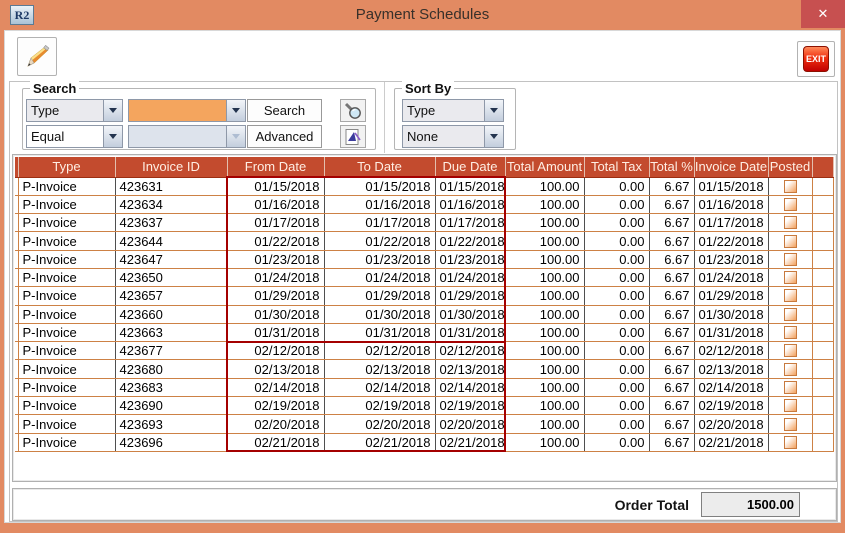 This screenshot has width=845, height=533. I want to click on cell-invoice-date: 01/29/2018, so click(731, 296).